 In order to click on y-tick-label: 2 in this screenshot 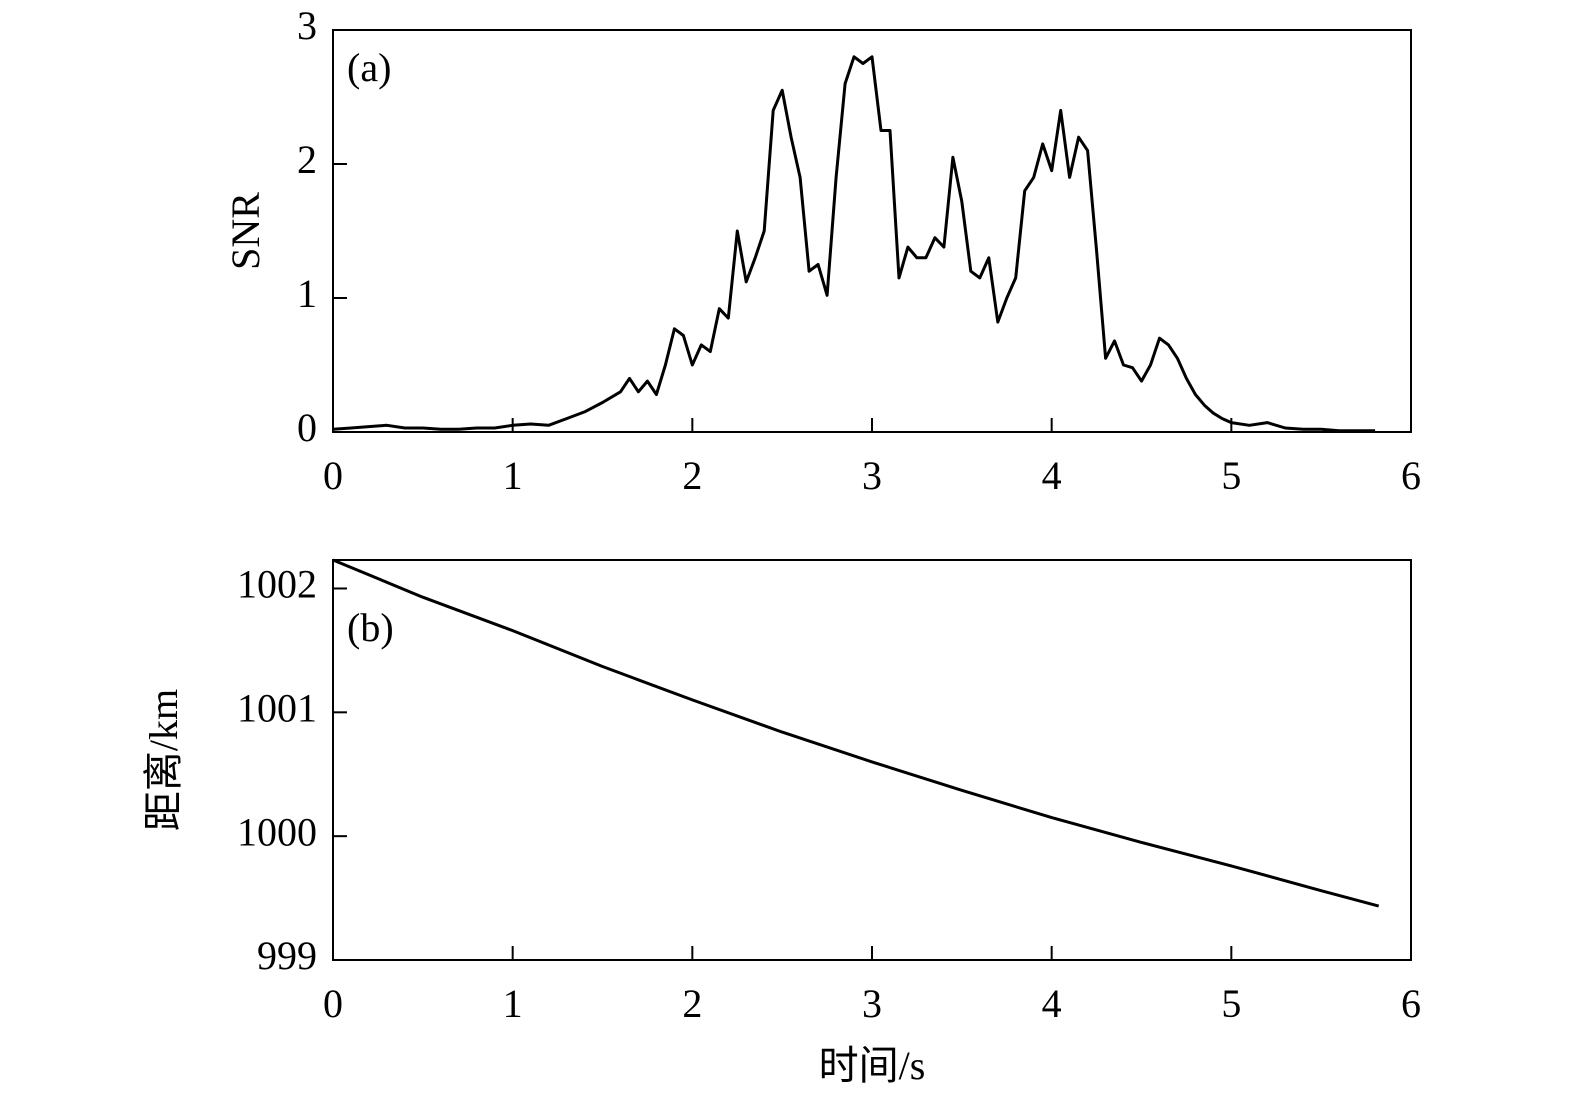, I will do `click(307, 159)`.